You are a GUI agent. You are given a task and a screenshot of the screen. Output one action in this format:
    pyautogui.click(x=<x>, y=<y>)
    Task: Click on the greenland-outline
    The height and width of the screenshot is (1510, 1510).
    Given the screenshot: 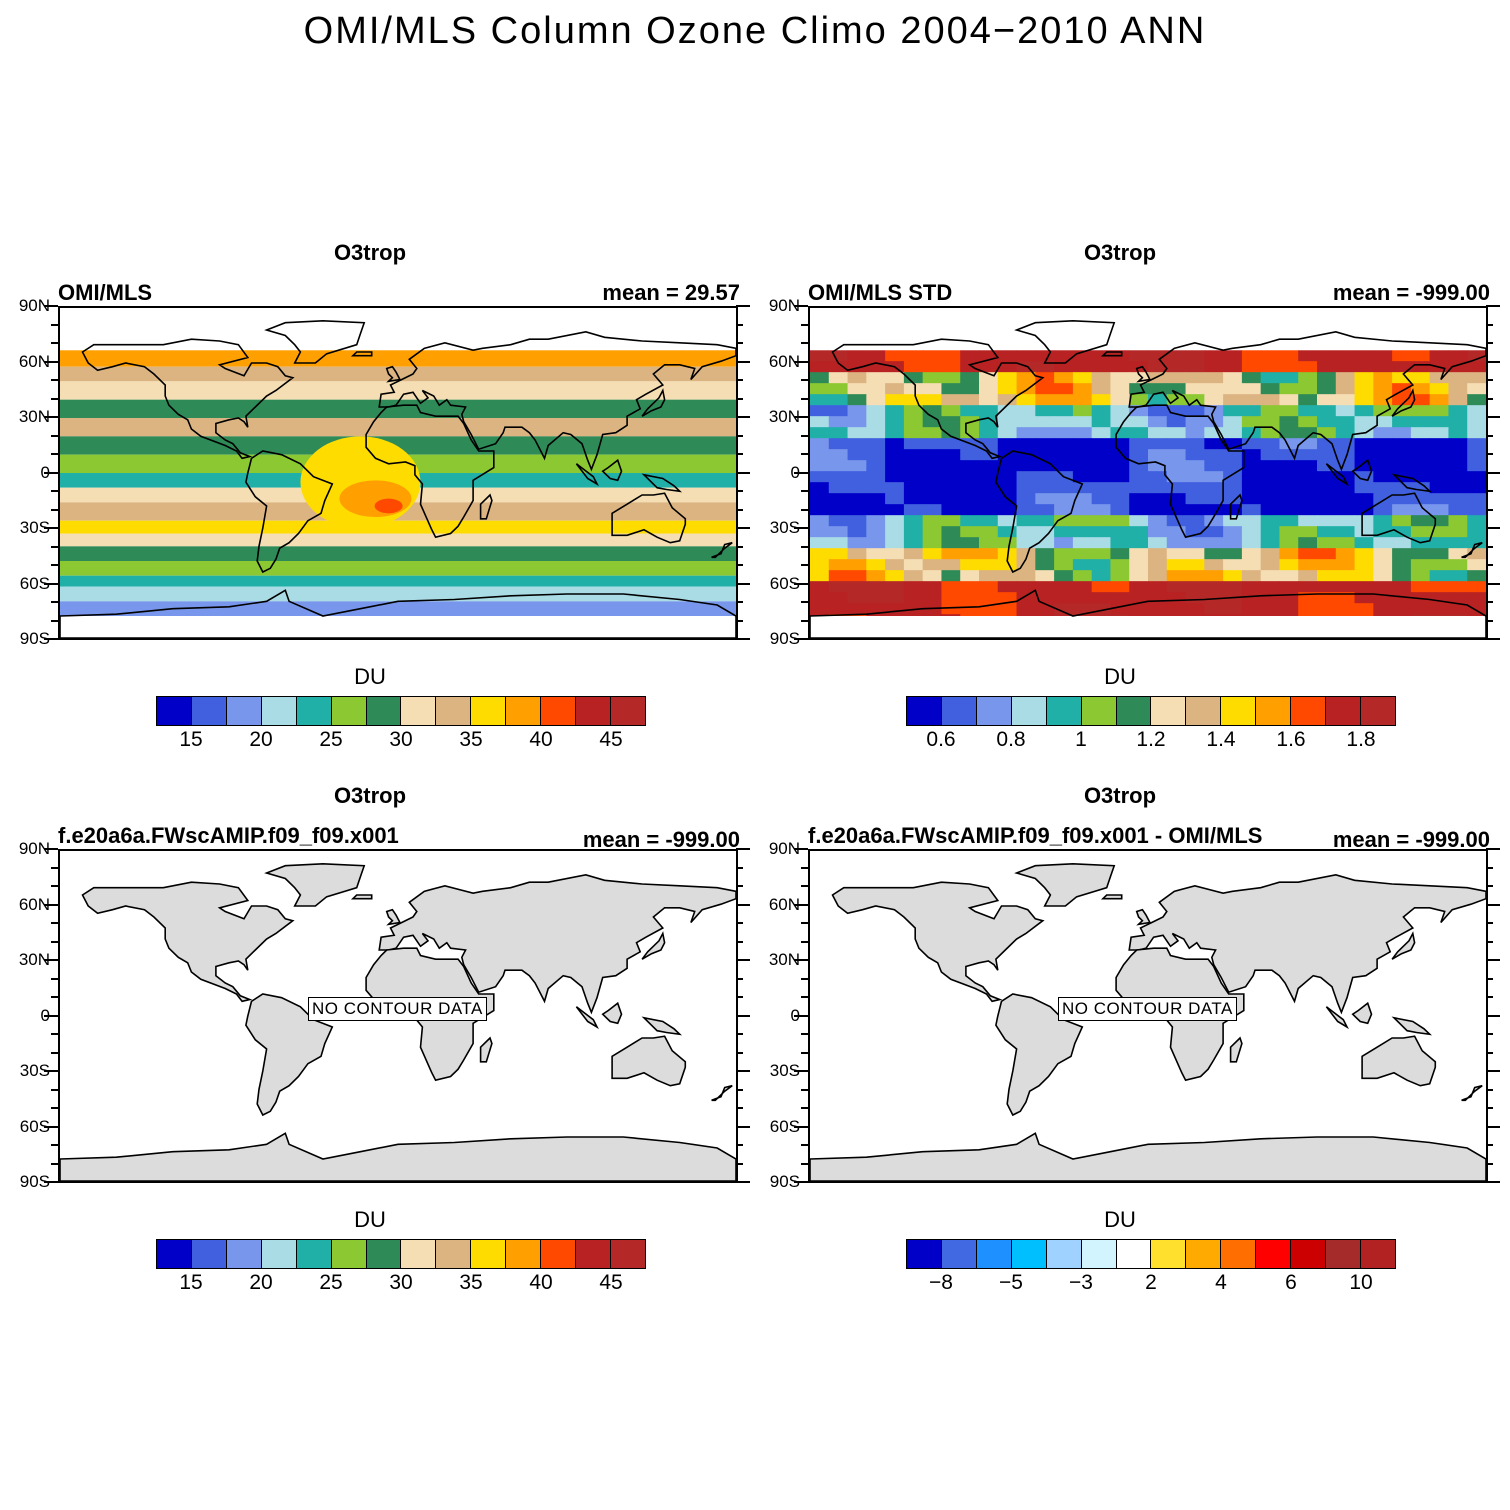 What is the action you would take?
    pyautogui.click(x=315, y=884)
    